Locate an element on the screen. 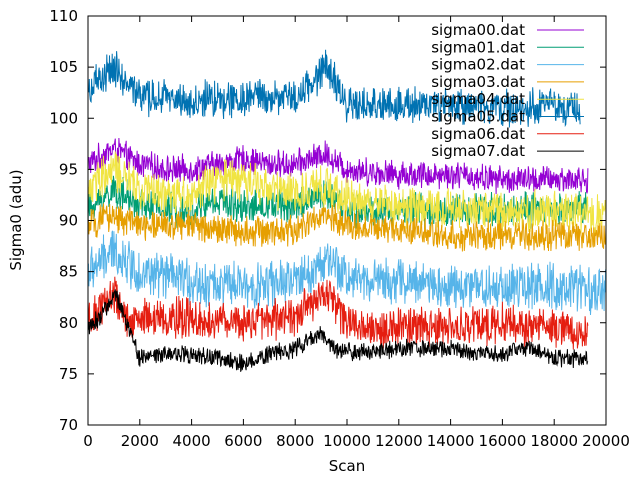 This screenshot has width=640, height=480. legend-label: sigma00.dat is located at coordinates (478, 30).